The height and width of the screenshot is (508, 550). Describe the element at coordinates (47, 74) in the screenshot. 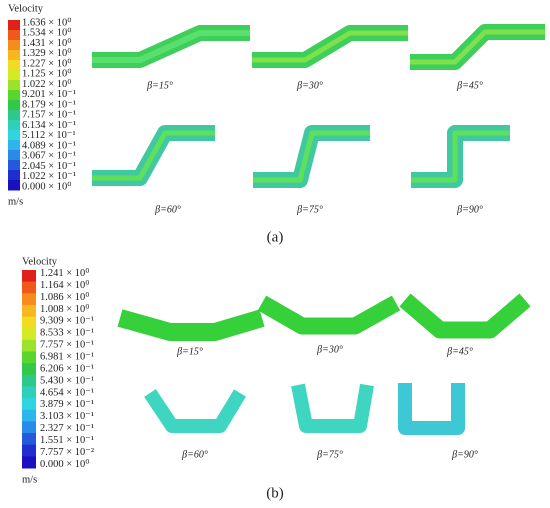

I see `legend-label: 1.125 × 10⁰` at that location.